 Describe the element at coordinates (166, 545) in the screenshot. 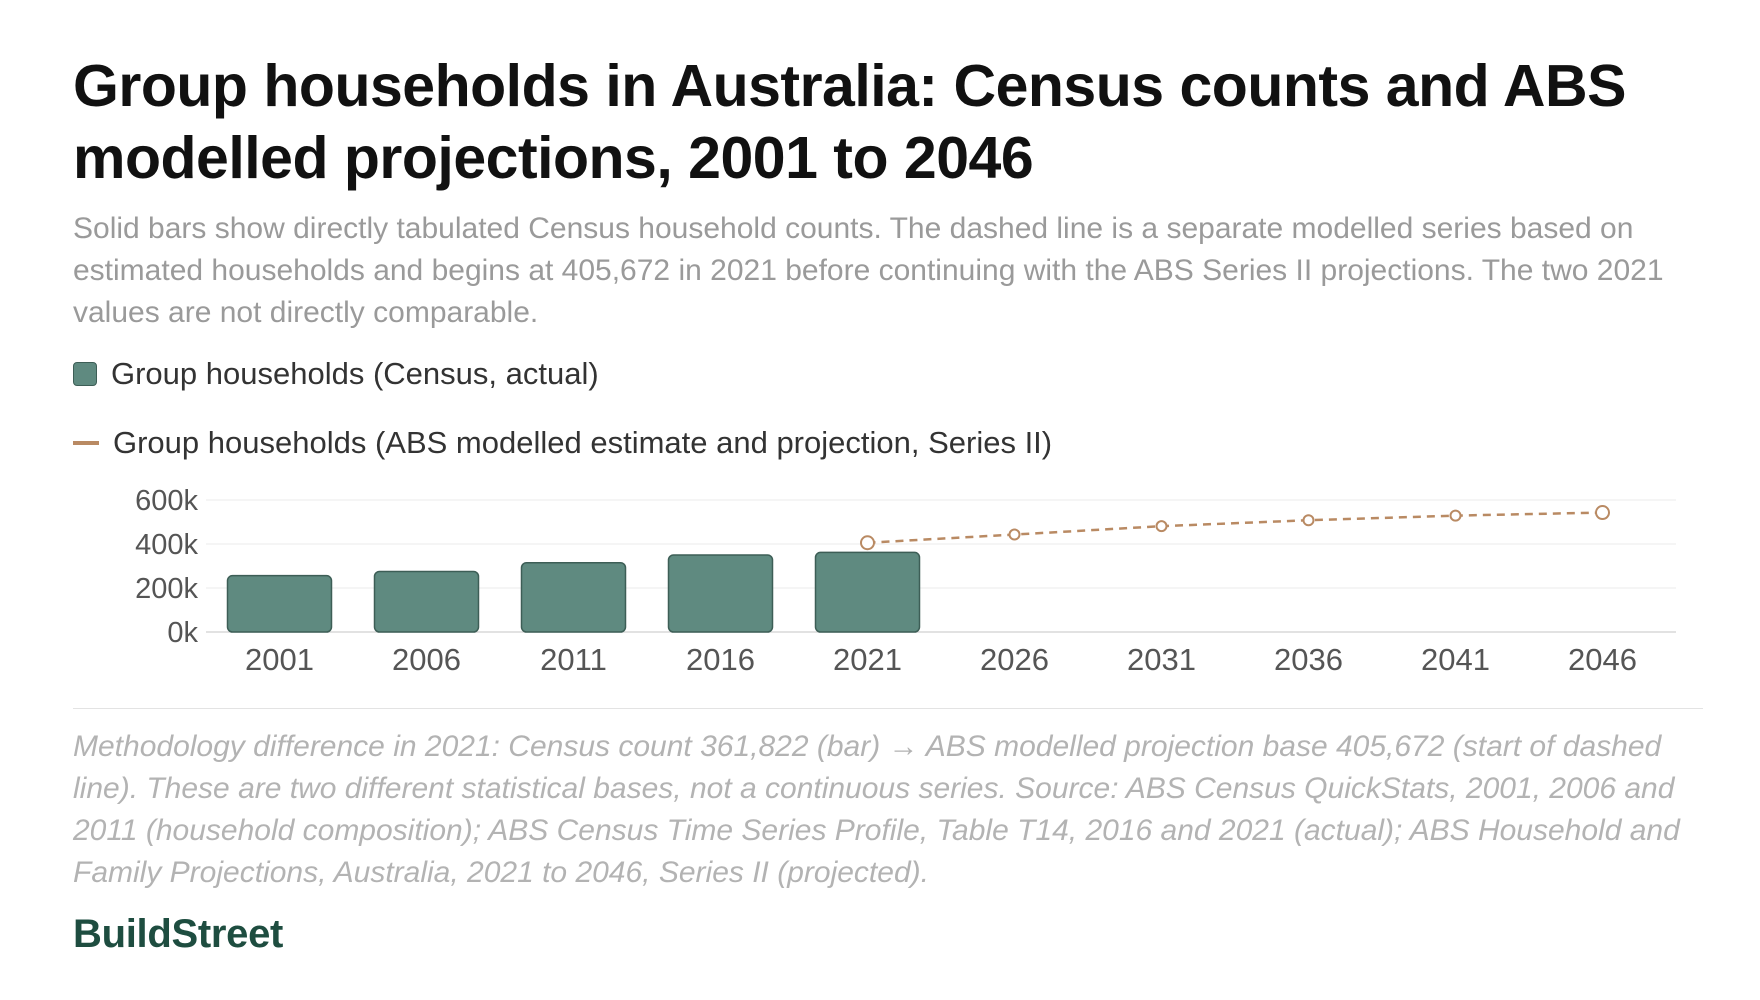

I see `y-tick-label: 400k` at that location.